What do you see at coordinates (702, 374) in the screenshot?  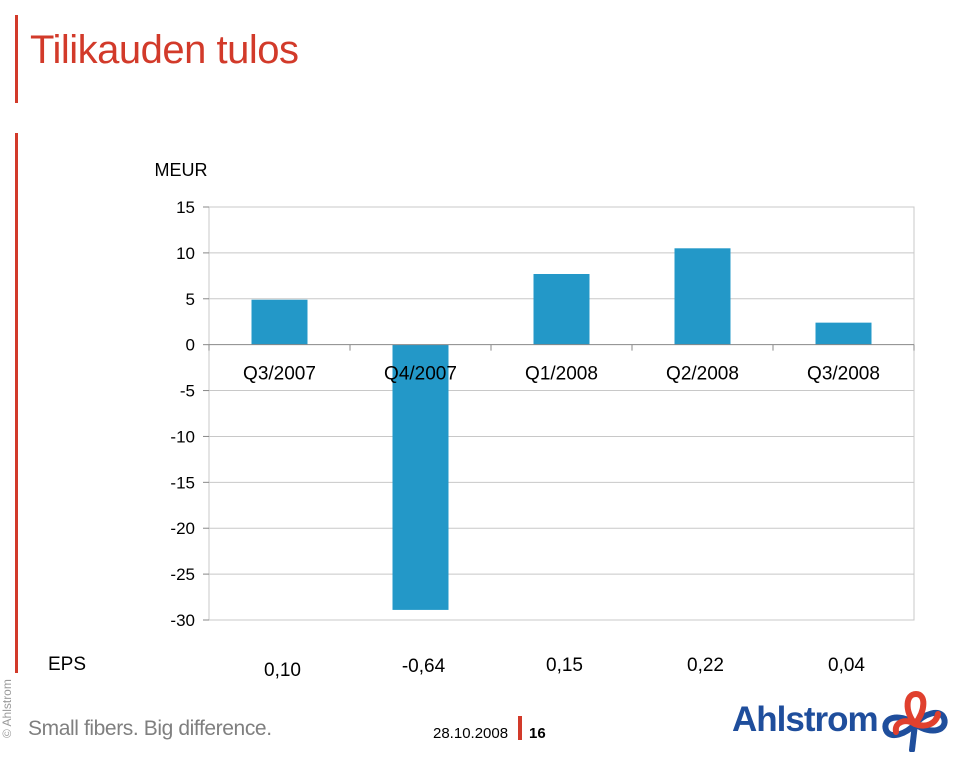 I see `category-label: Q2/2008` at bounding box center [702, 374].